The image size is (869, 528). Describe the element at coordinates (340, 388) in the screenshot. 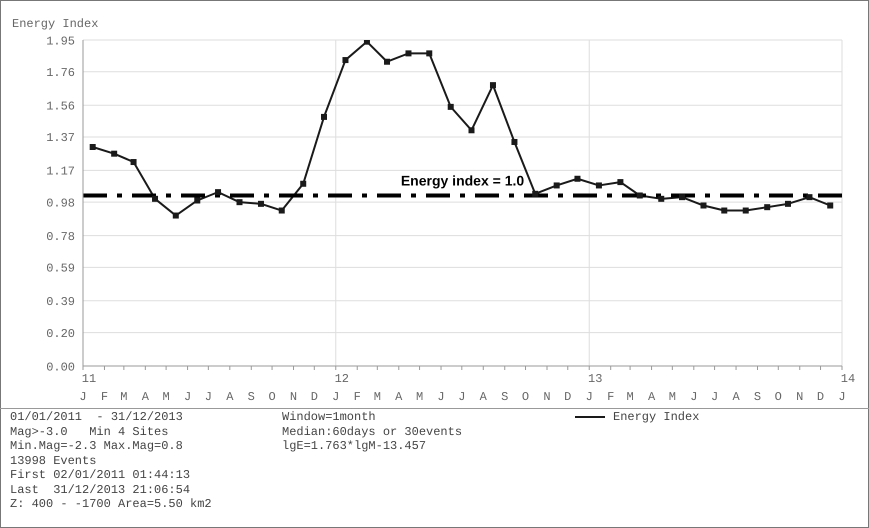

I see `x-tick-label: 12 J` at that location.